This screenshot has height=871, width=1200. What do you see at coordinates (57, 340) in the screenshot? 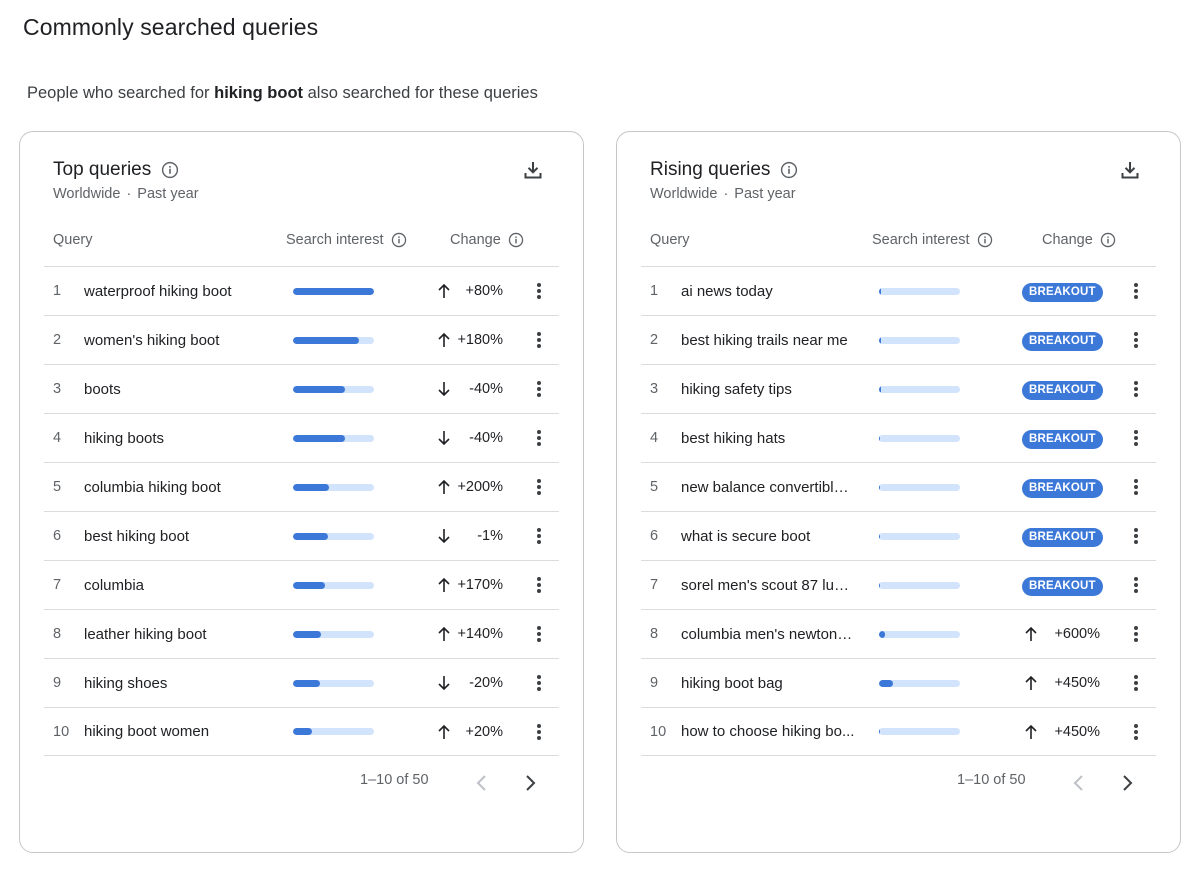
I see `row-rank: 2` at bounding box center [57, 340].